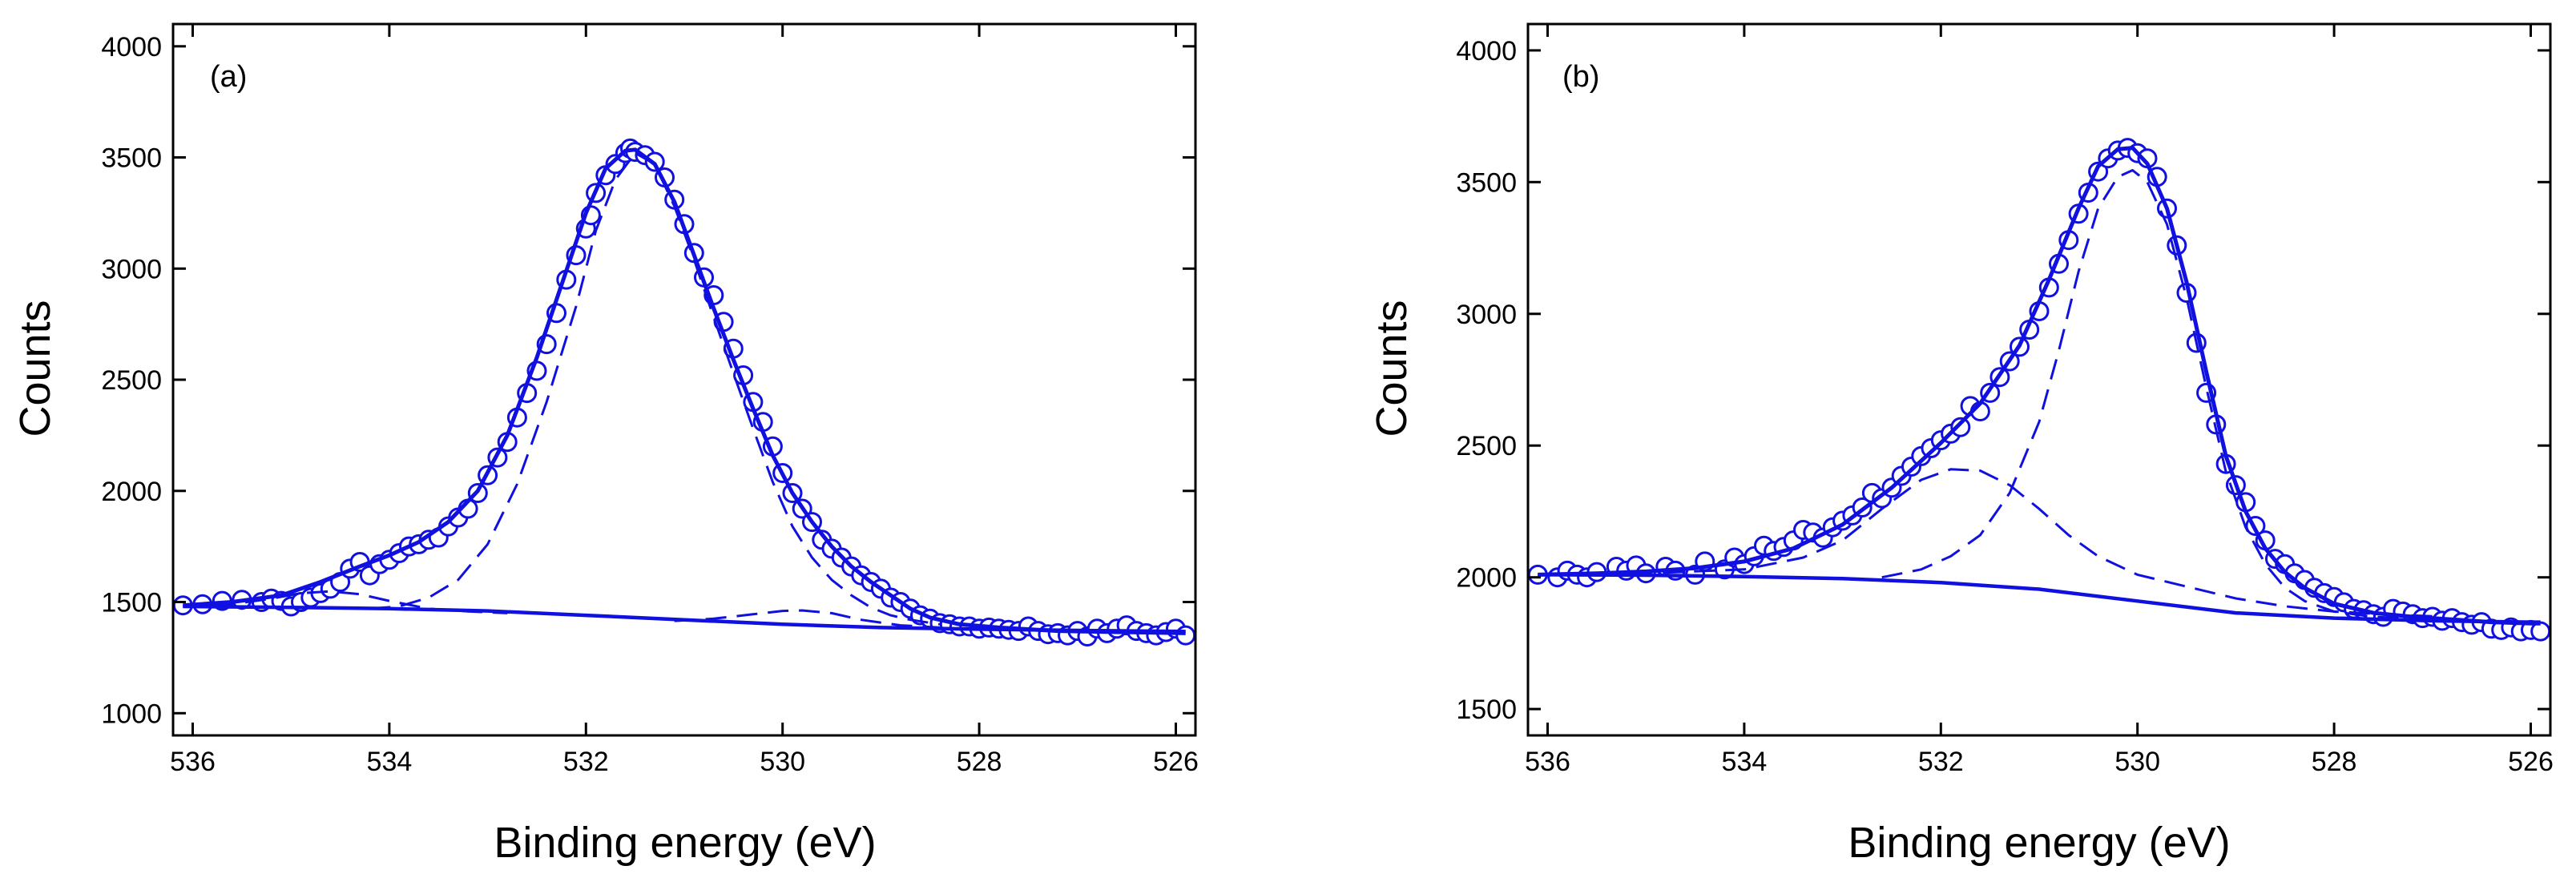 Image resolution: width=2576 pixels, height=886 pixels. What do you see at coordinates (131, 714) in the screenshot?
I see `y-tick-label: 1000` at bounding box center [131, 714].